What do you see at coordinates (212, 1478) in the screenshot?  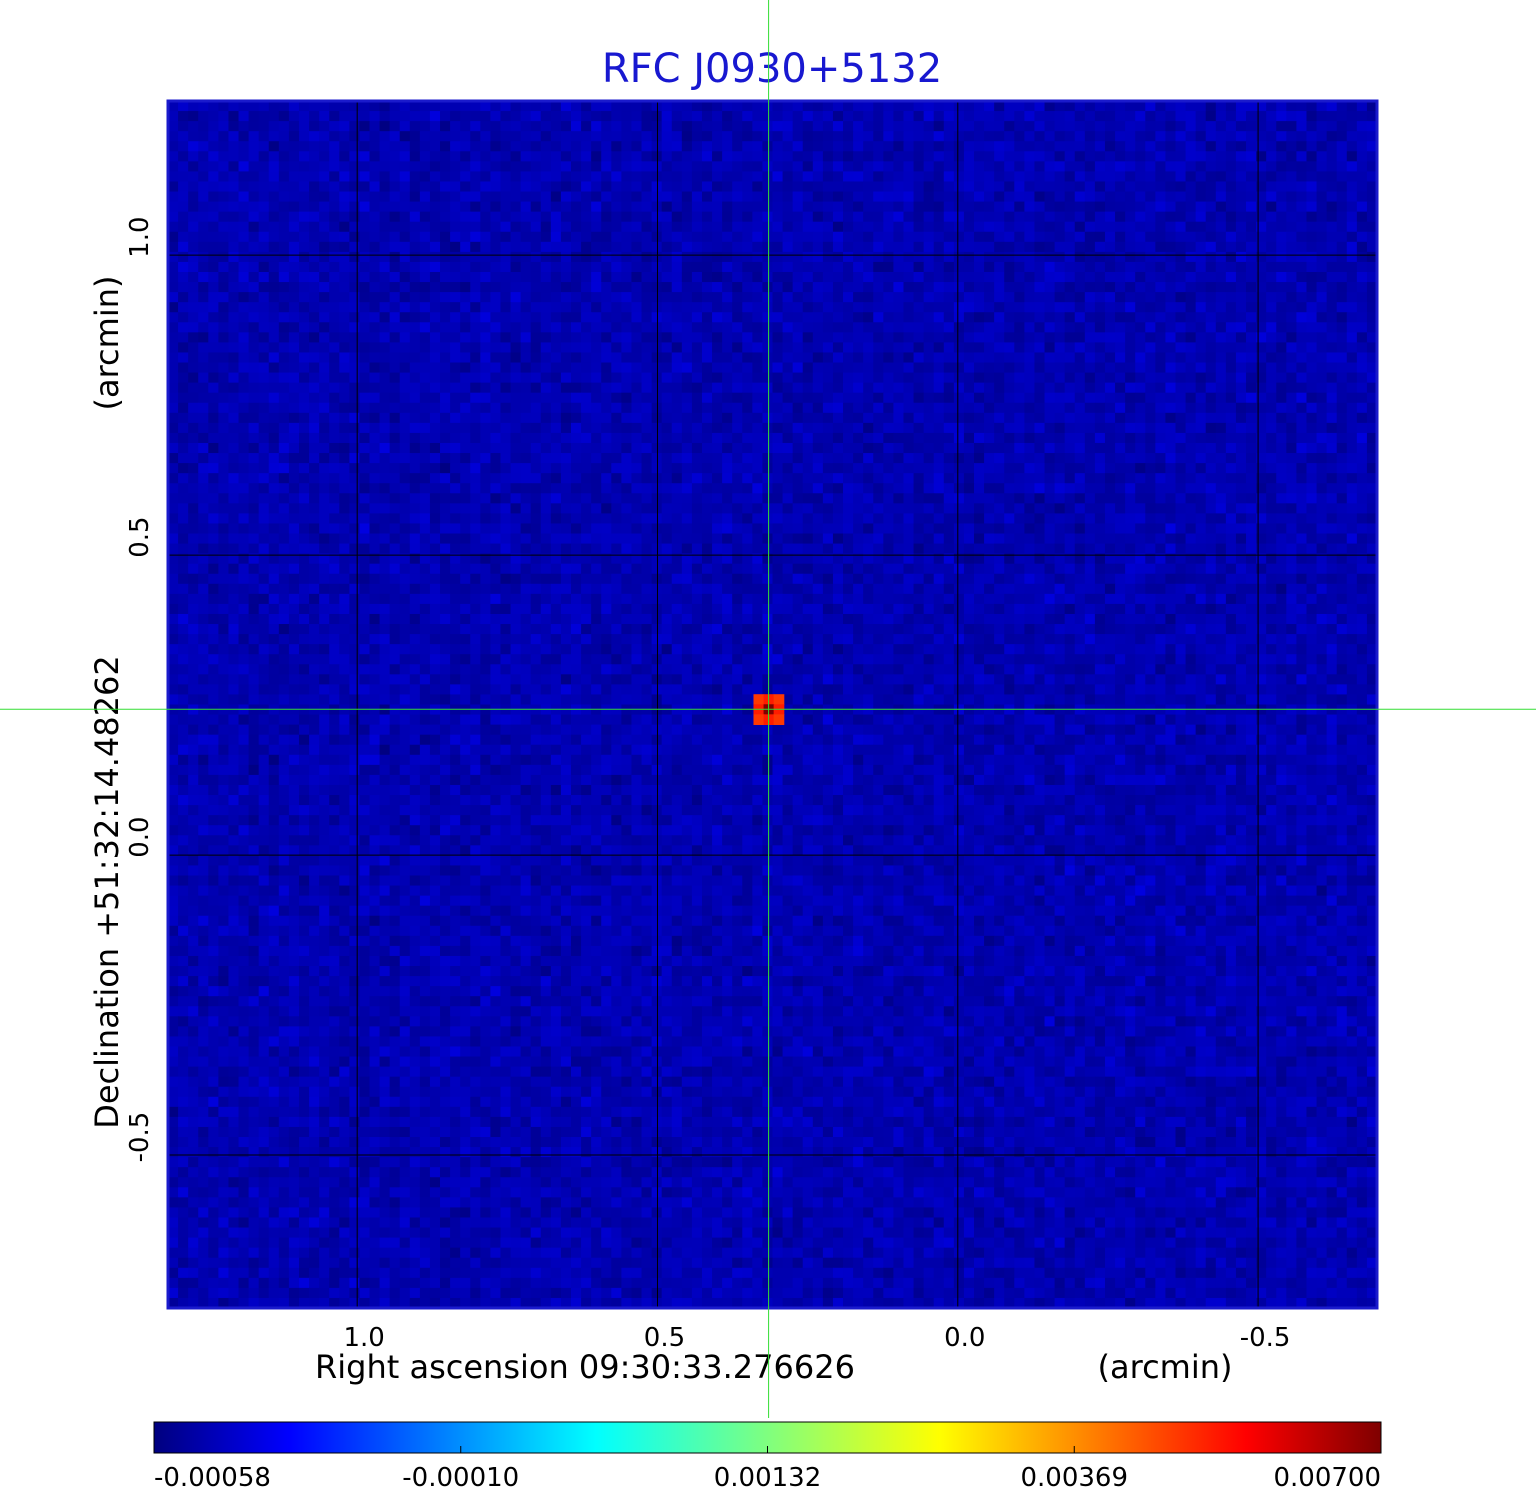 I see `colorbar-tick-label: -0.00058` at bounding box center [212, 1478].